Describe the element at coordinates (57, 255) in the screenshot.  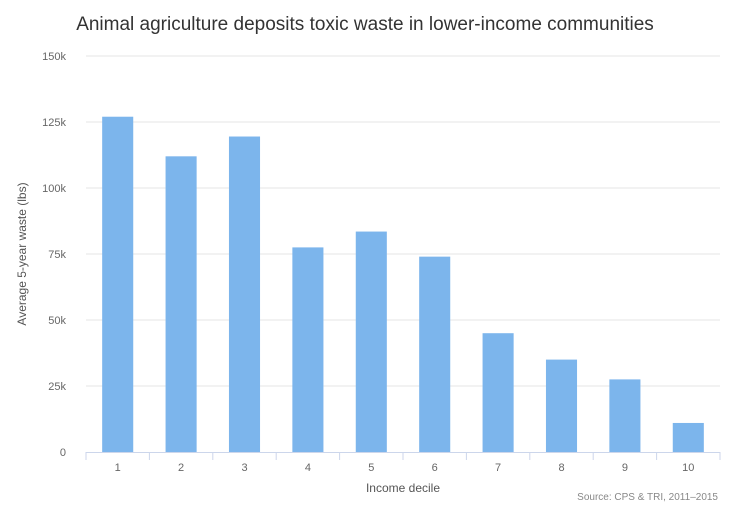
I see `y-tick-label: 75k` at that location.